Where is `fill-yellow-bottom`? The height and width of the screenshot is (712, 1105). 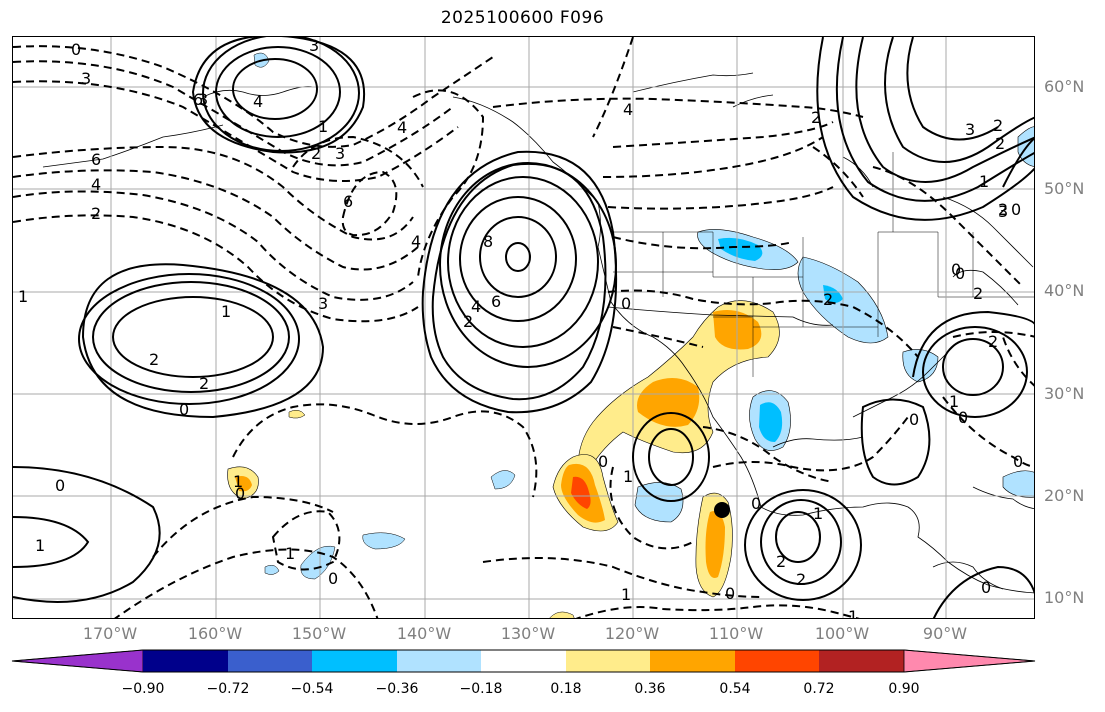
fill-yellow-bottom is located at coordinates (562, 614).